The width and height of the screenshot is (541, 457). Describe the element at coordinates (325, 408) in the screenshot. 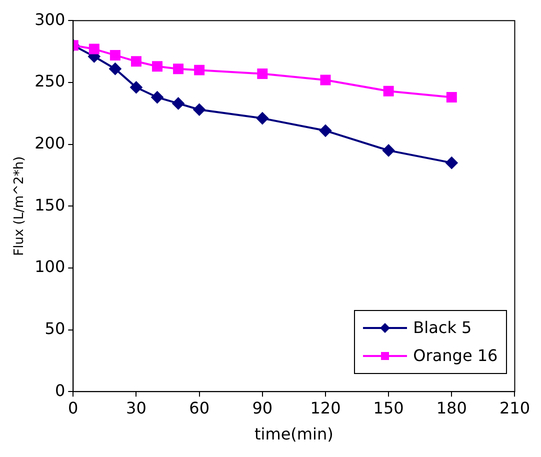

I see `x-tick-label: 120` at that location.